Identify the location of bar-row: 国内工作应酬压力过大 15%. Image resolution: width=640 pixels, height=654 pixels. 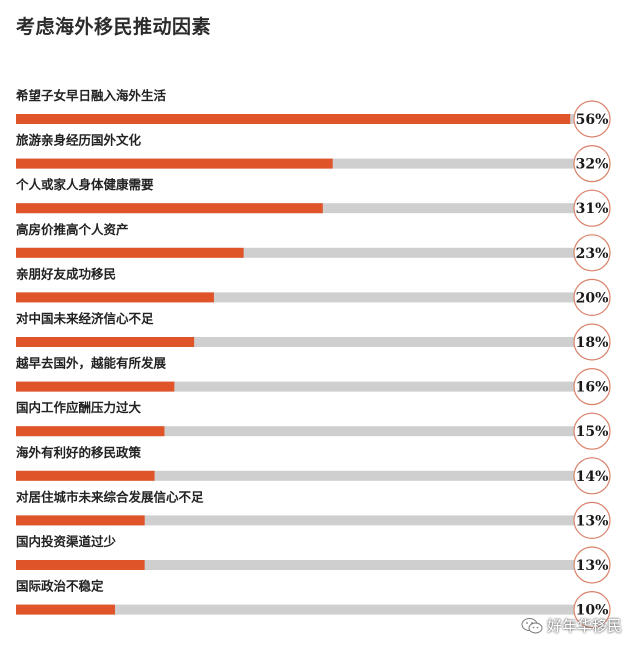
(313, 425).